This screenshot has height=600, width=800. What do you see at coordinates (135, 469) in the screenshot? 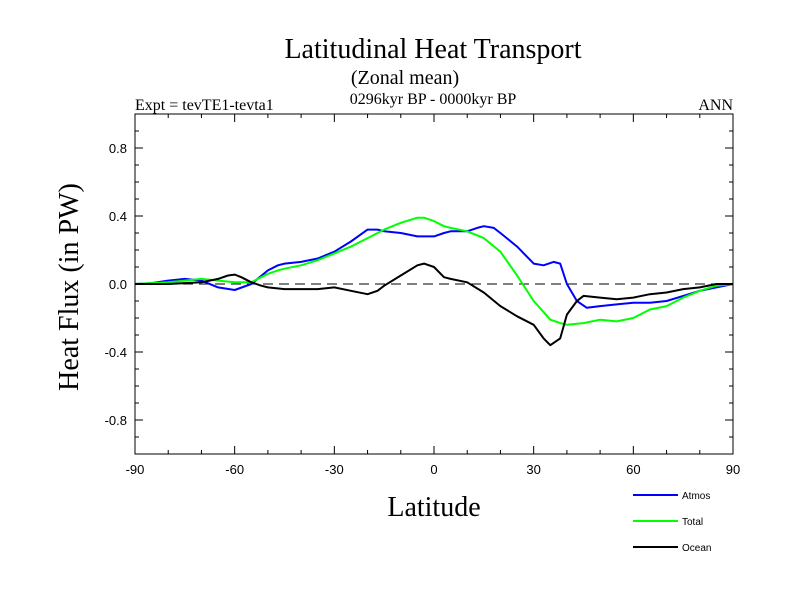
I see `x-tick-label: -90` at bounding box center [135, 469].